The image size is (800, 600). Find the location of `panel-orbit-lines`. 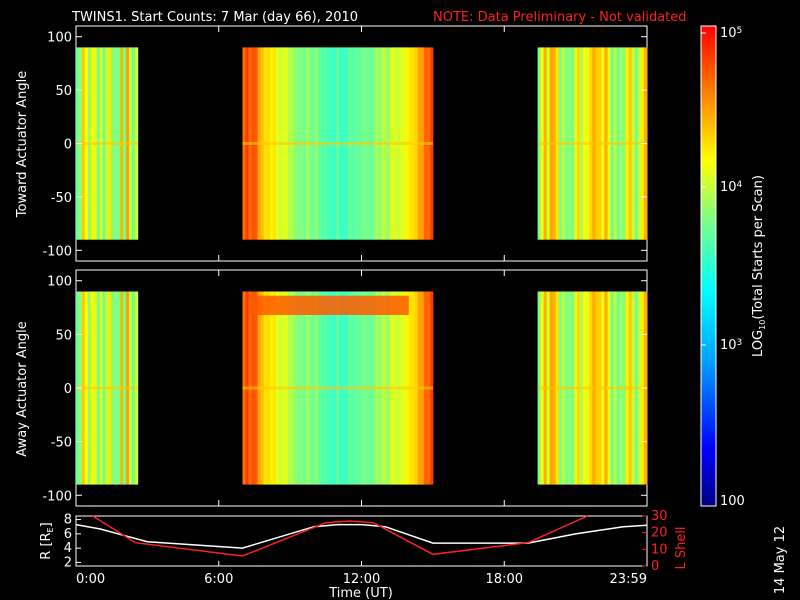

panel-orbit-lines is located at coordinates (361, 536).